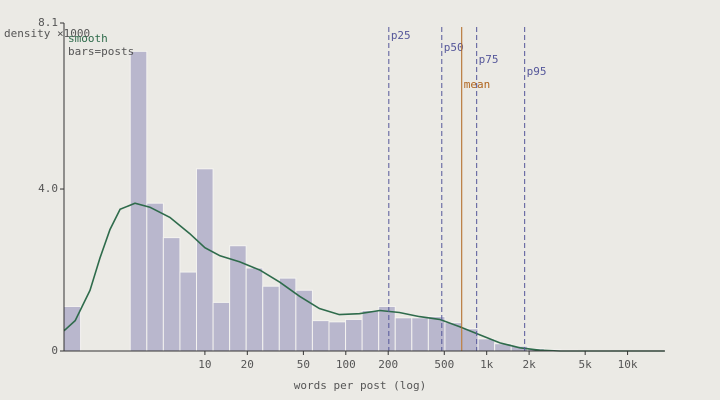 Image resolution: width=720 pixels, height=400 pixels. Describe the element at coordinates (454, 47) in the screenshot. I see `marker-label: p50` at that location.